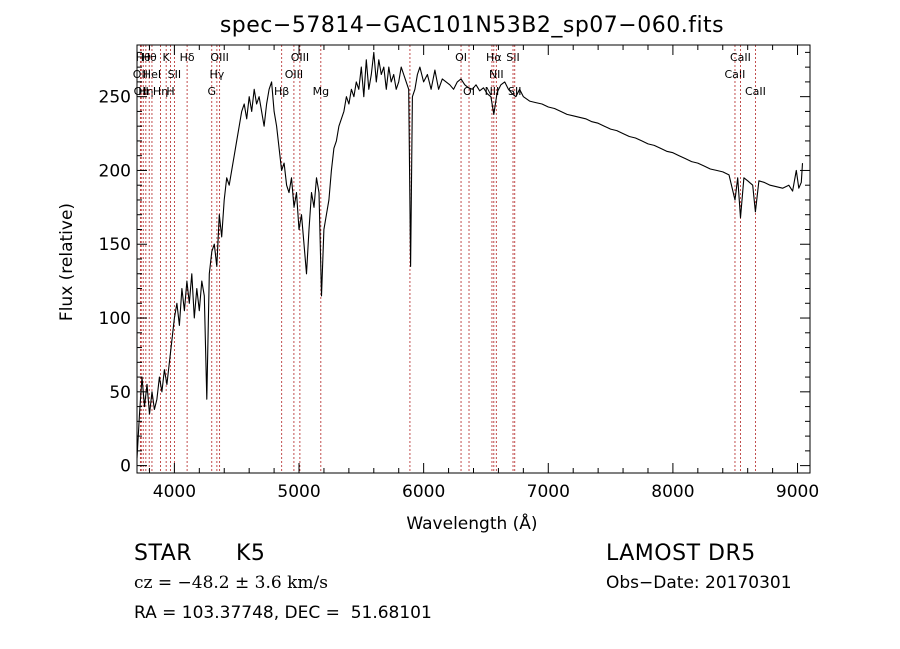 This screenshot has height=649, width=900. I want to click on marker-label: HeI, so click(152, 74).